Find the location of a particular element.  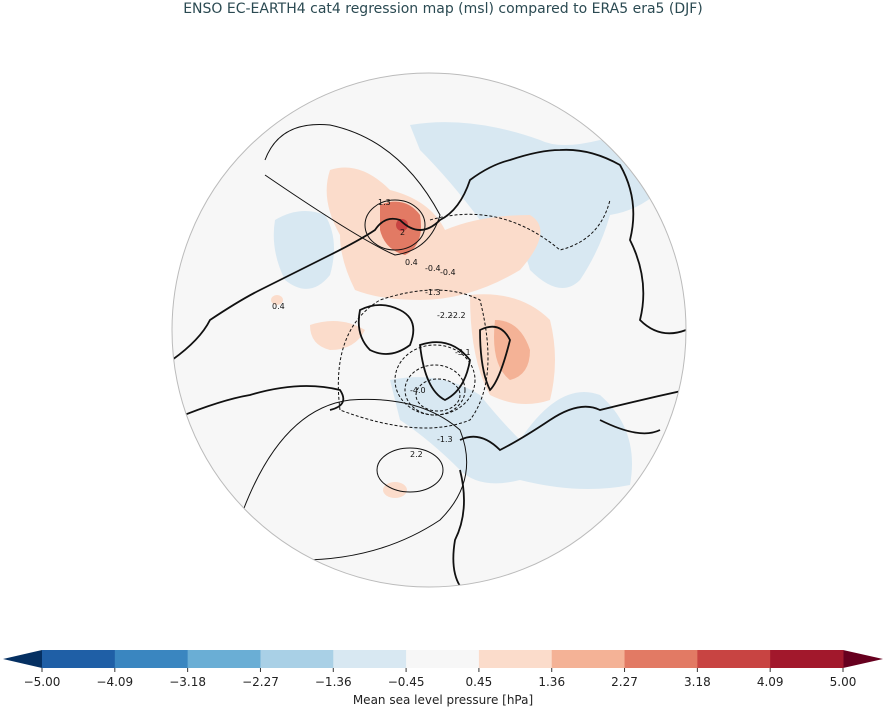

contour-label: 2.2 is located at coordinates (416, 454).